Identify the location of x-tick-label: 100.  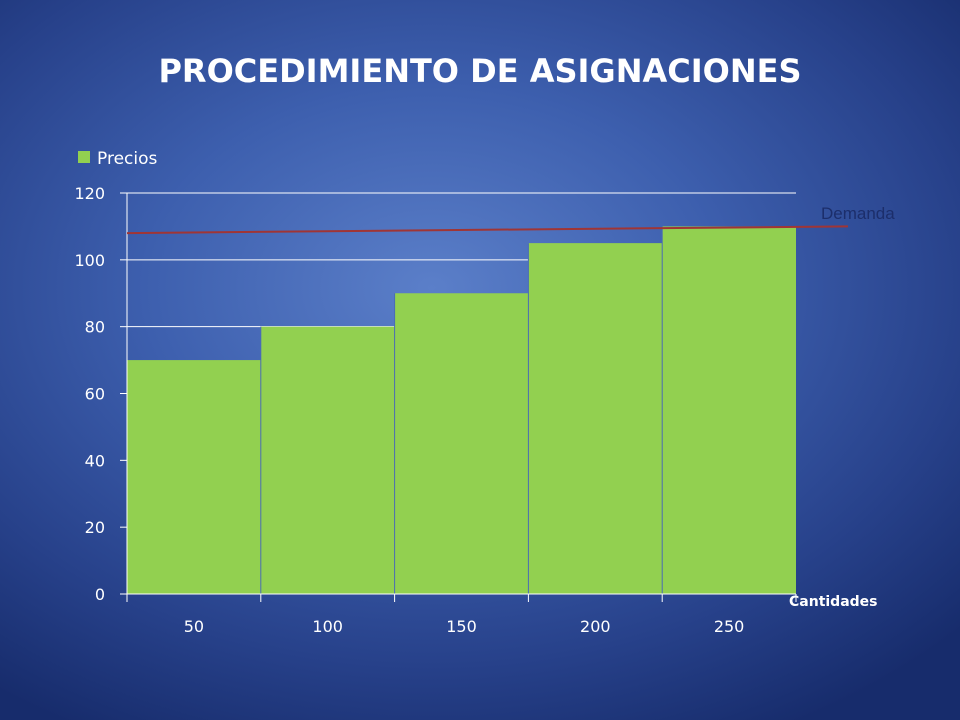
(327, 626).